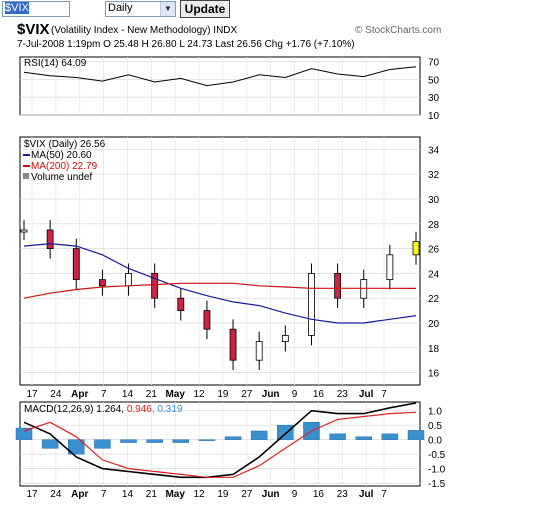  I want to click on macd-y-tick: 0.0, so click(435, 441).